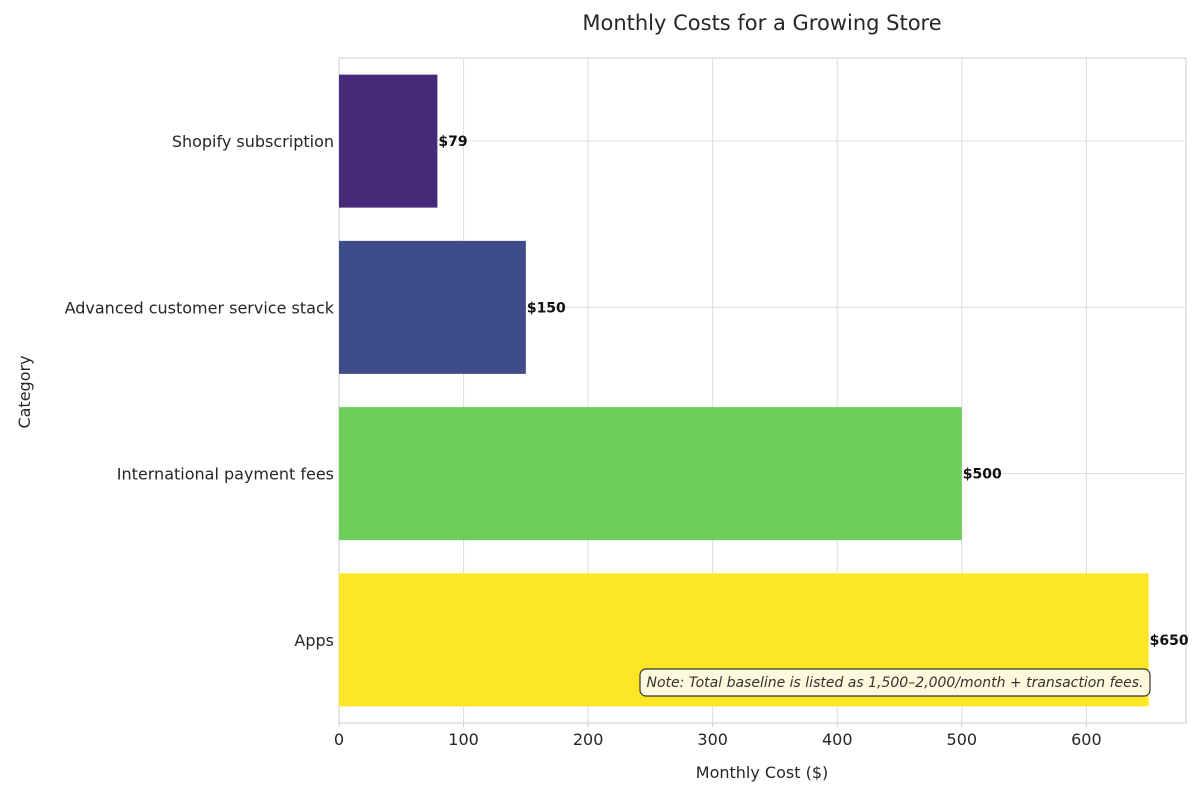 The width and height of the screenshot is (1200, 800). Describe the element at coordinates (588, 739) in the screenshot. I see `x-tick-label: 200` at that location.